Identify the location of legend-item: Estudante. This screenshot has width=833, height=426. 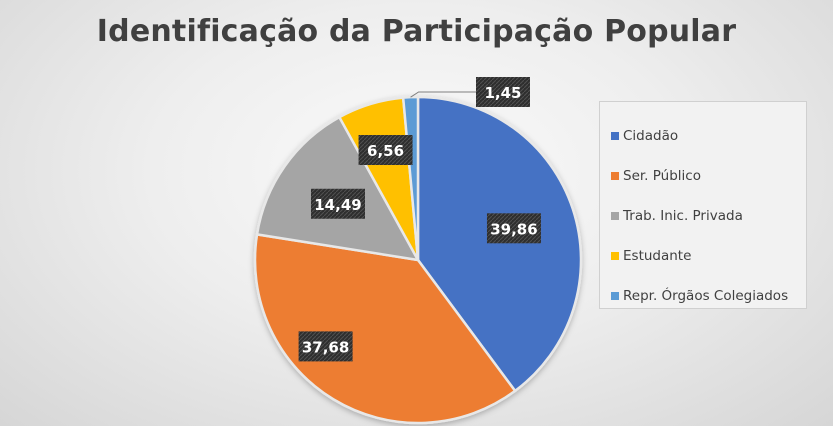
(703, 256).